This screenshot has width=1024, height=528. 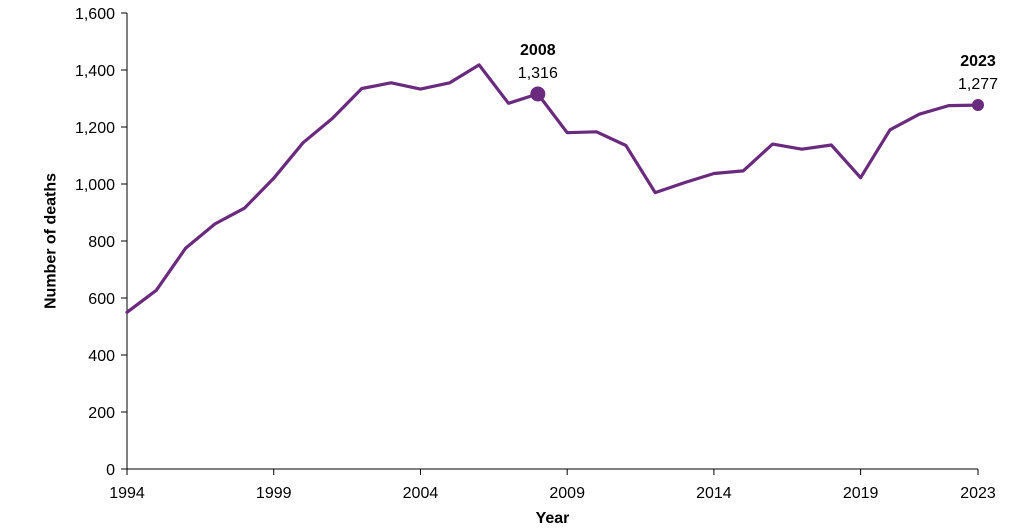 What do you see at coordinates (101, 299) in the screenshot?
I see `y-tick-label: 600` at bounding box center [101, 299].